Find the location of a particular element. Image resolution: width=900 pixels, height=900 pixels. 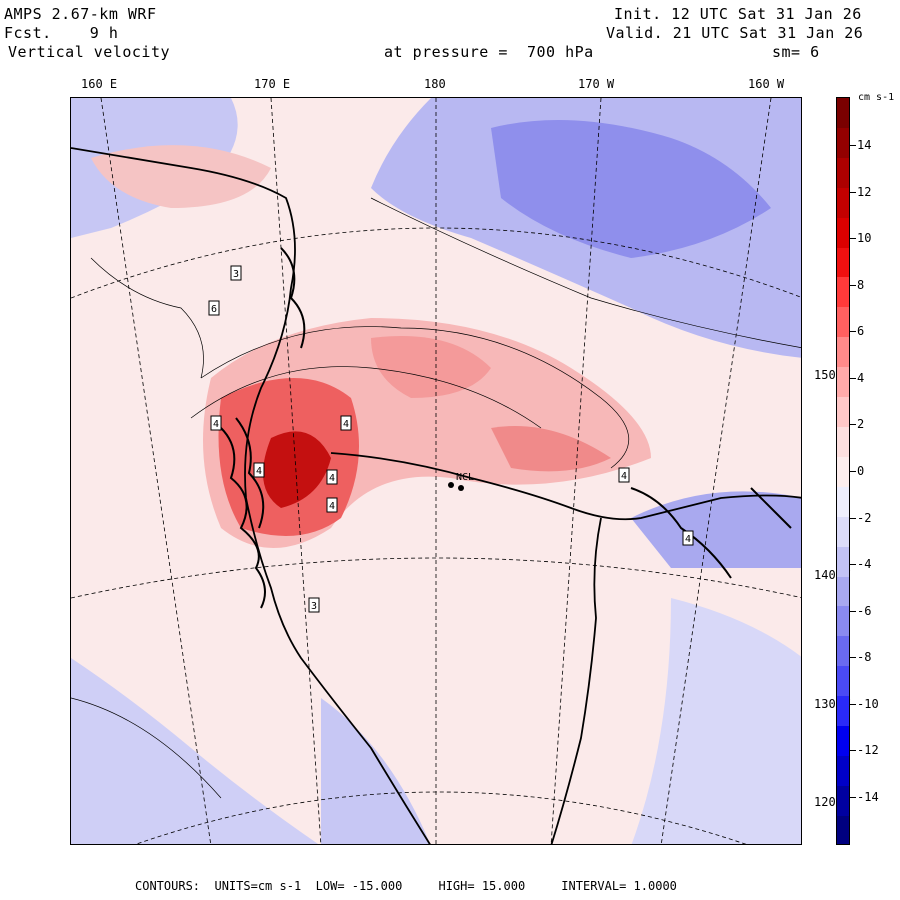

colorbar-label: -8 is located at coordinates (864, 657).